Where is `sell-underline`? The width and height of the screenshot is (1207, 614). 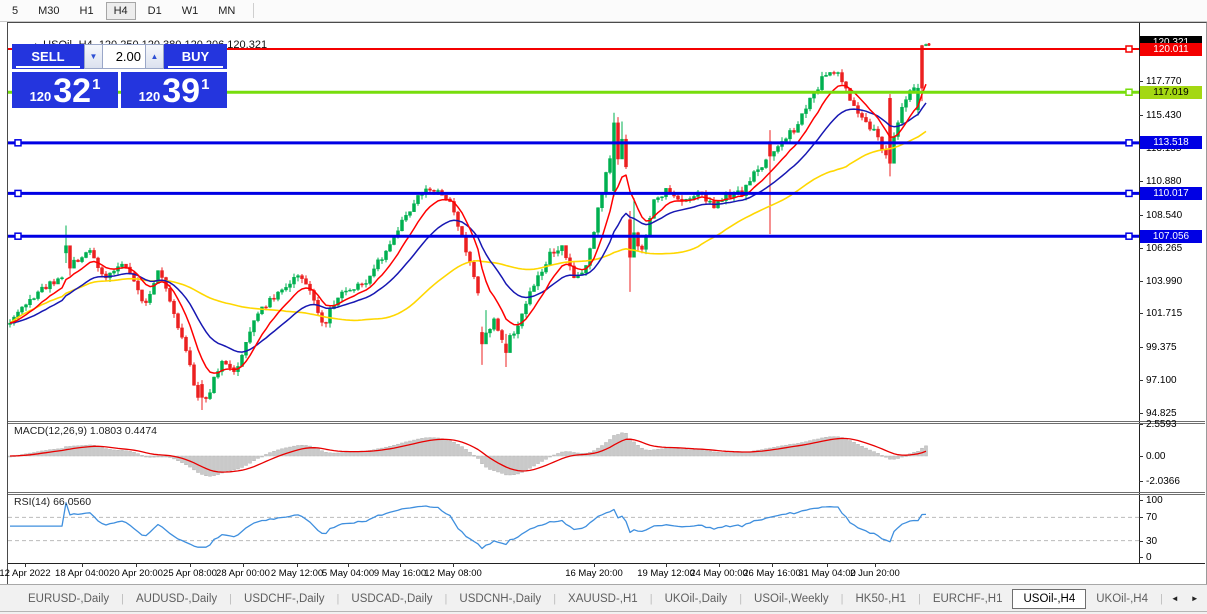 sell-underline is located at coordinates (48, 67).